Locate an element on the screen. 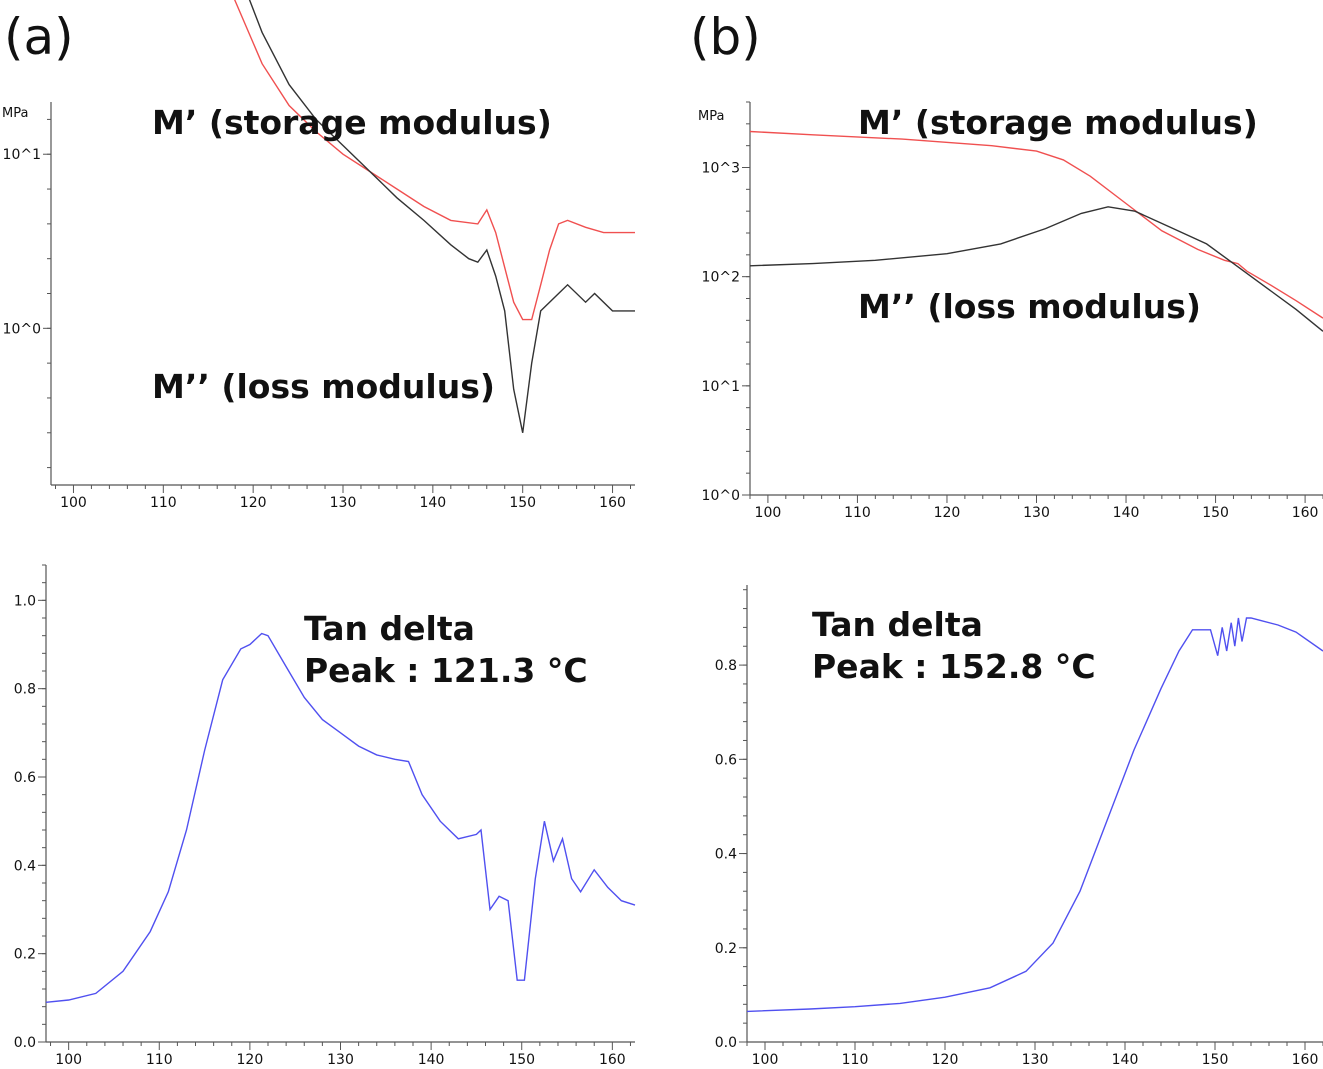  panel-label-b: (b) is located at coordinates (725, 37).